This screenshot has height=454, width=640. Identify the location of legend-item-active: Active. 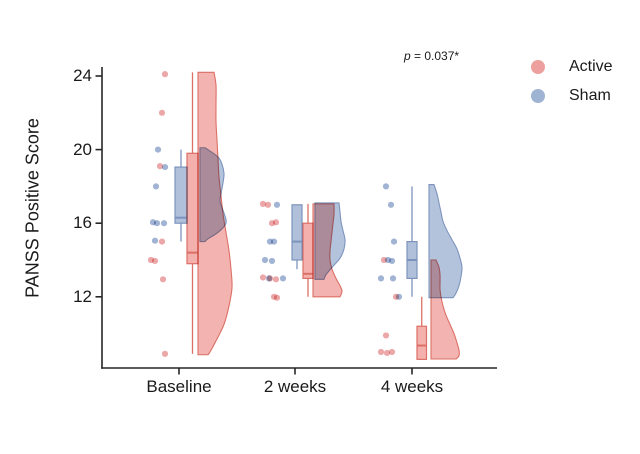
(572, 67).